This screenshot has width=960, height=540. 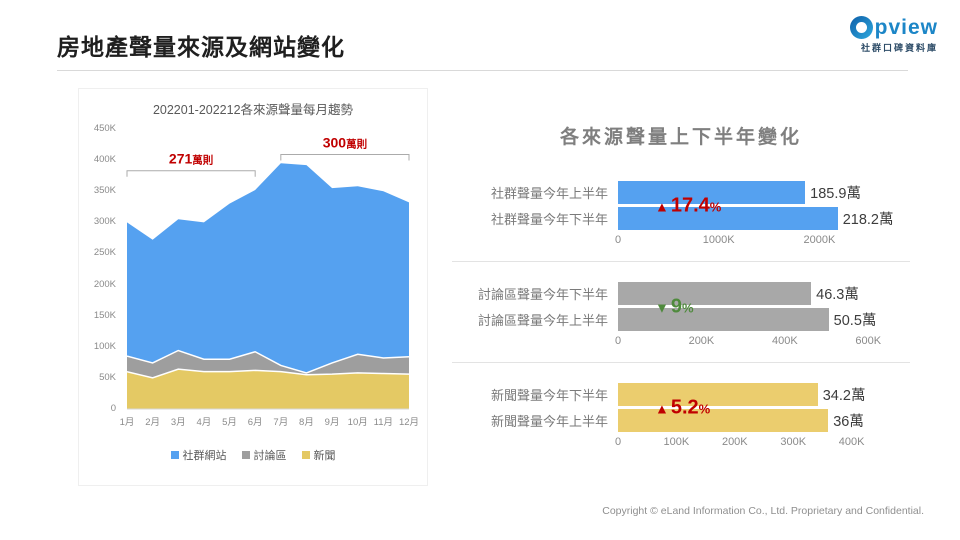 What do you see at coordinates (357, 422) in the screenshot?
I see `x-axis-label: 10月` at bounding box center [357, 422].